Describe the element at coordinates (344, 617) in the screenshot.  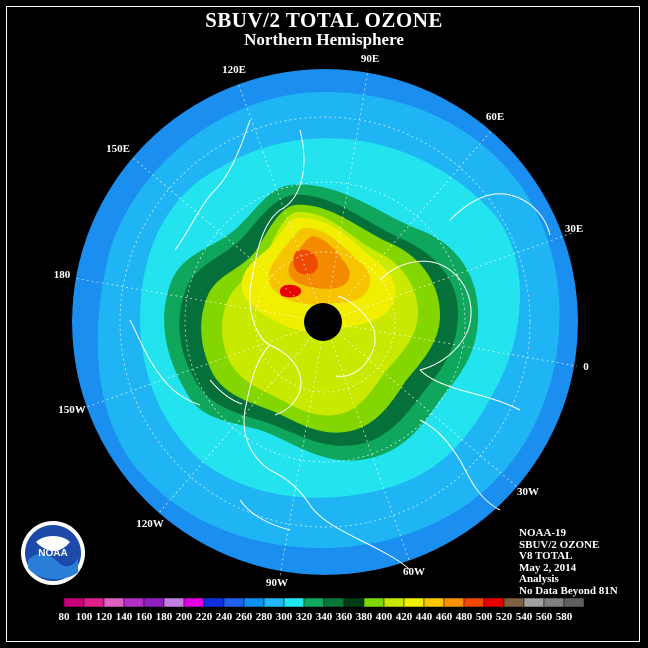
I see `legend-tick-label: 360` at that location.